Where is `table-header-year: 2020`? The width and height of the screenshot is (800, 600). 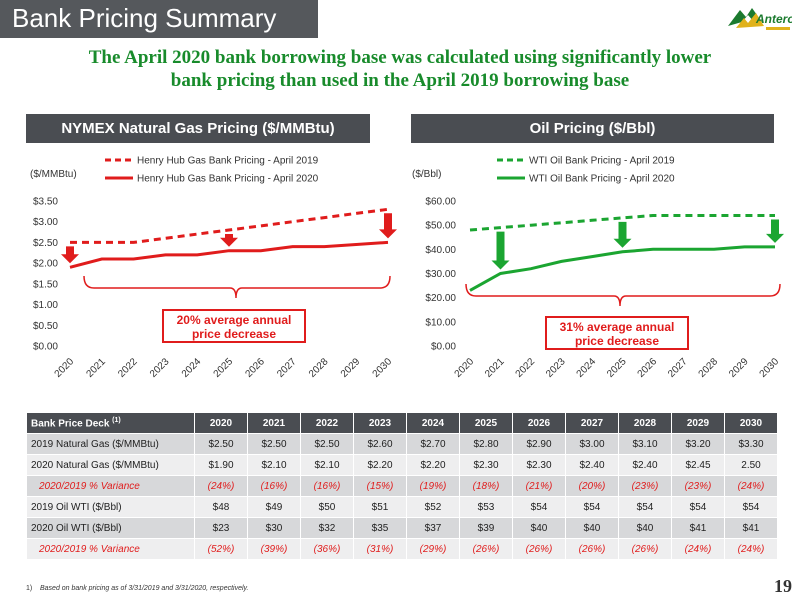 table-header-year: 2020 is located at coordinates (221, 423).